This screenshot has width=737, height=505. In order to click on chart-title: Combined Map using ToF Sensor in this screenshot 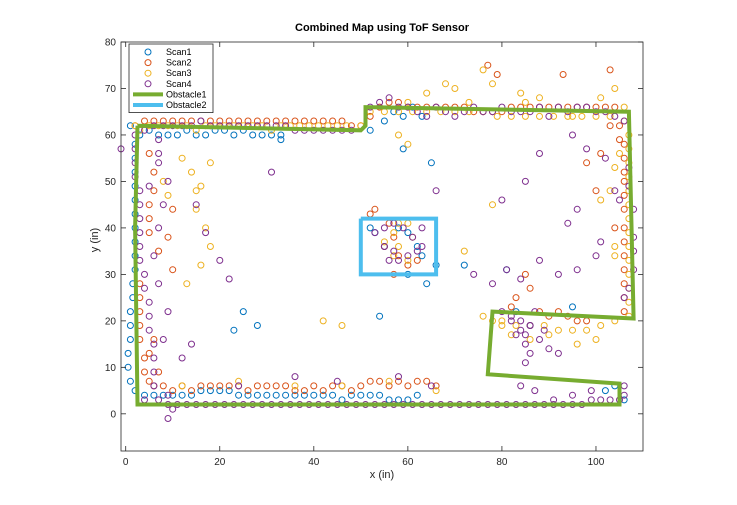, I will do `click(382, 28)`.